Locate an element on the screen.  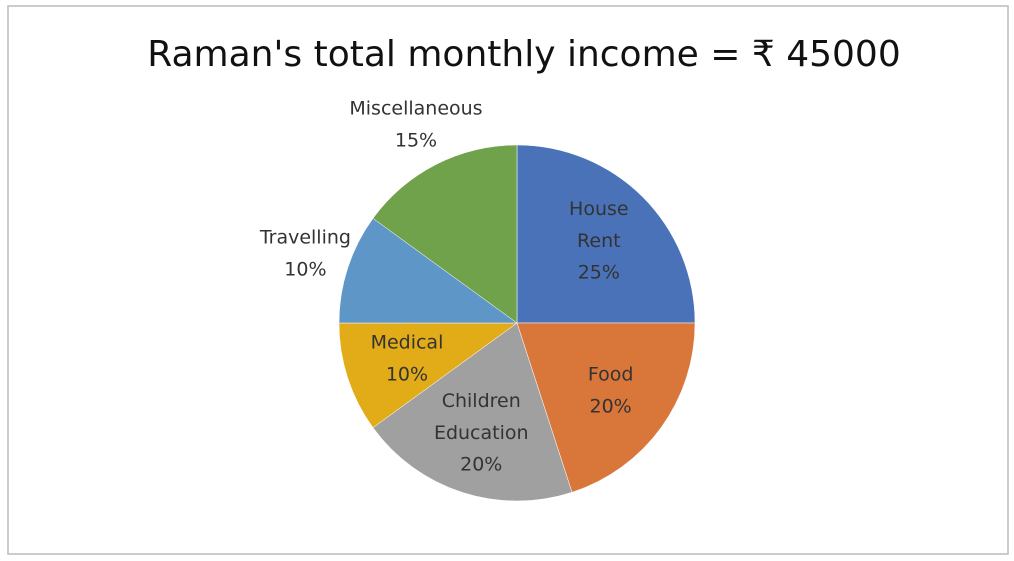
chart-title: Raman's total monthly income = ₹ 45000 is located at coordinates (523, 54).